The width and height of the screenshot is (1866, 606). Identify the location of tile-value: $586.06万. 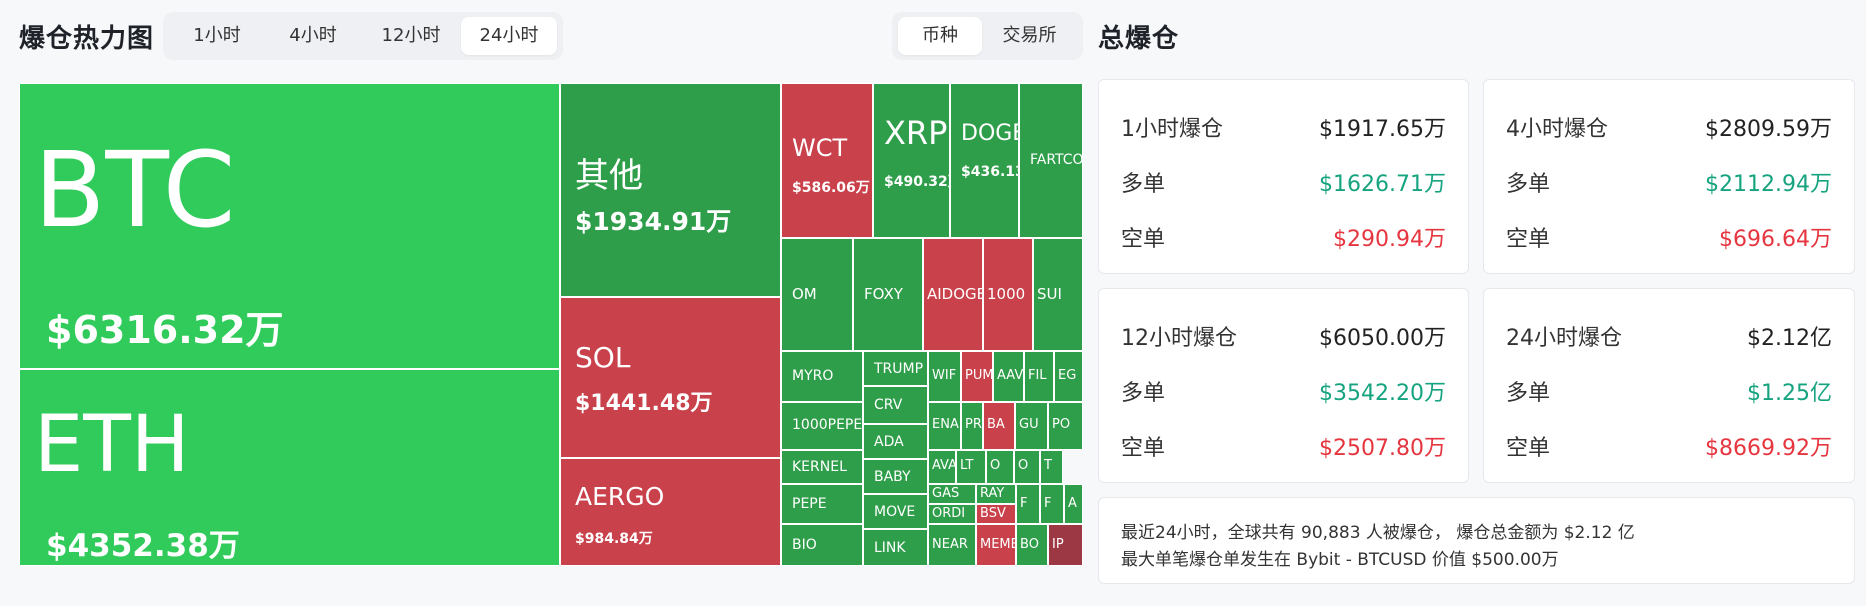
(831, 188).